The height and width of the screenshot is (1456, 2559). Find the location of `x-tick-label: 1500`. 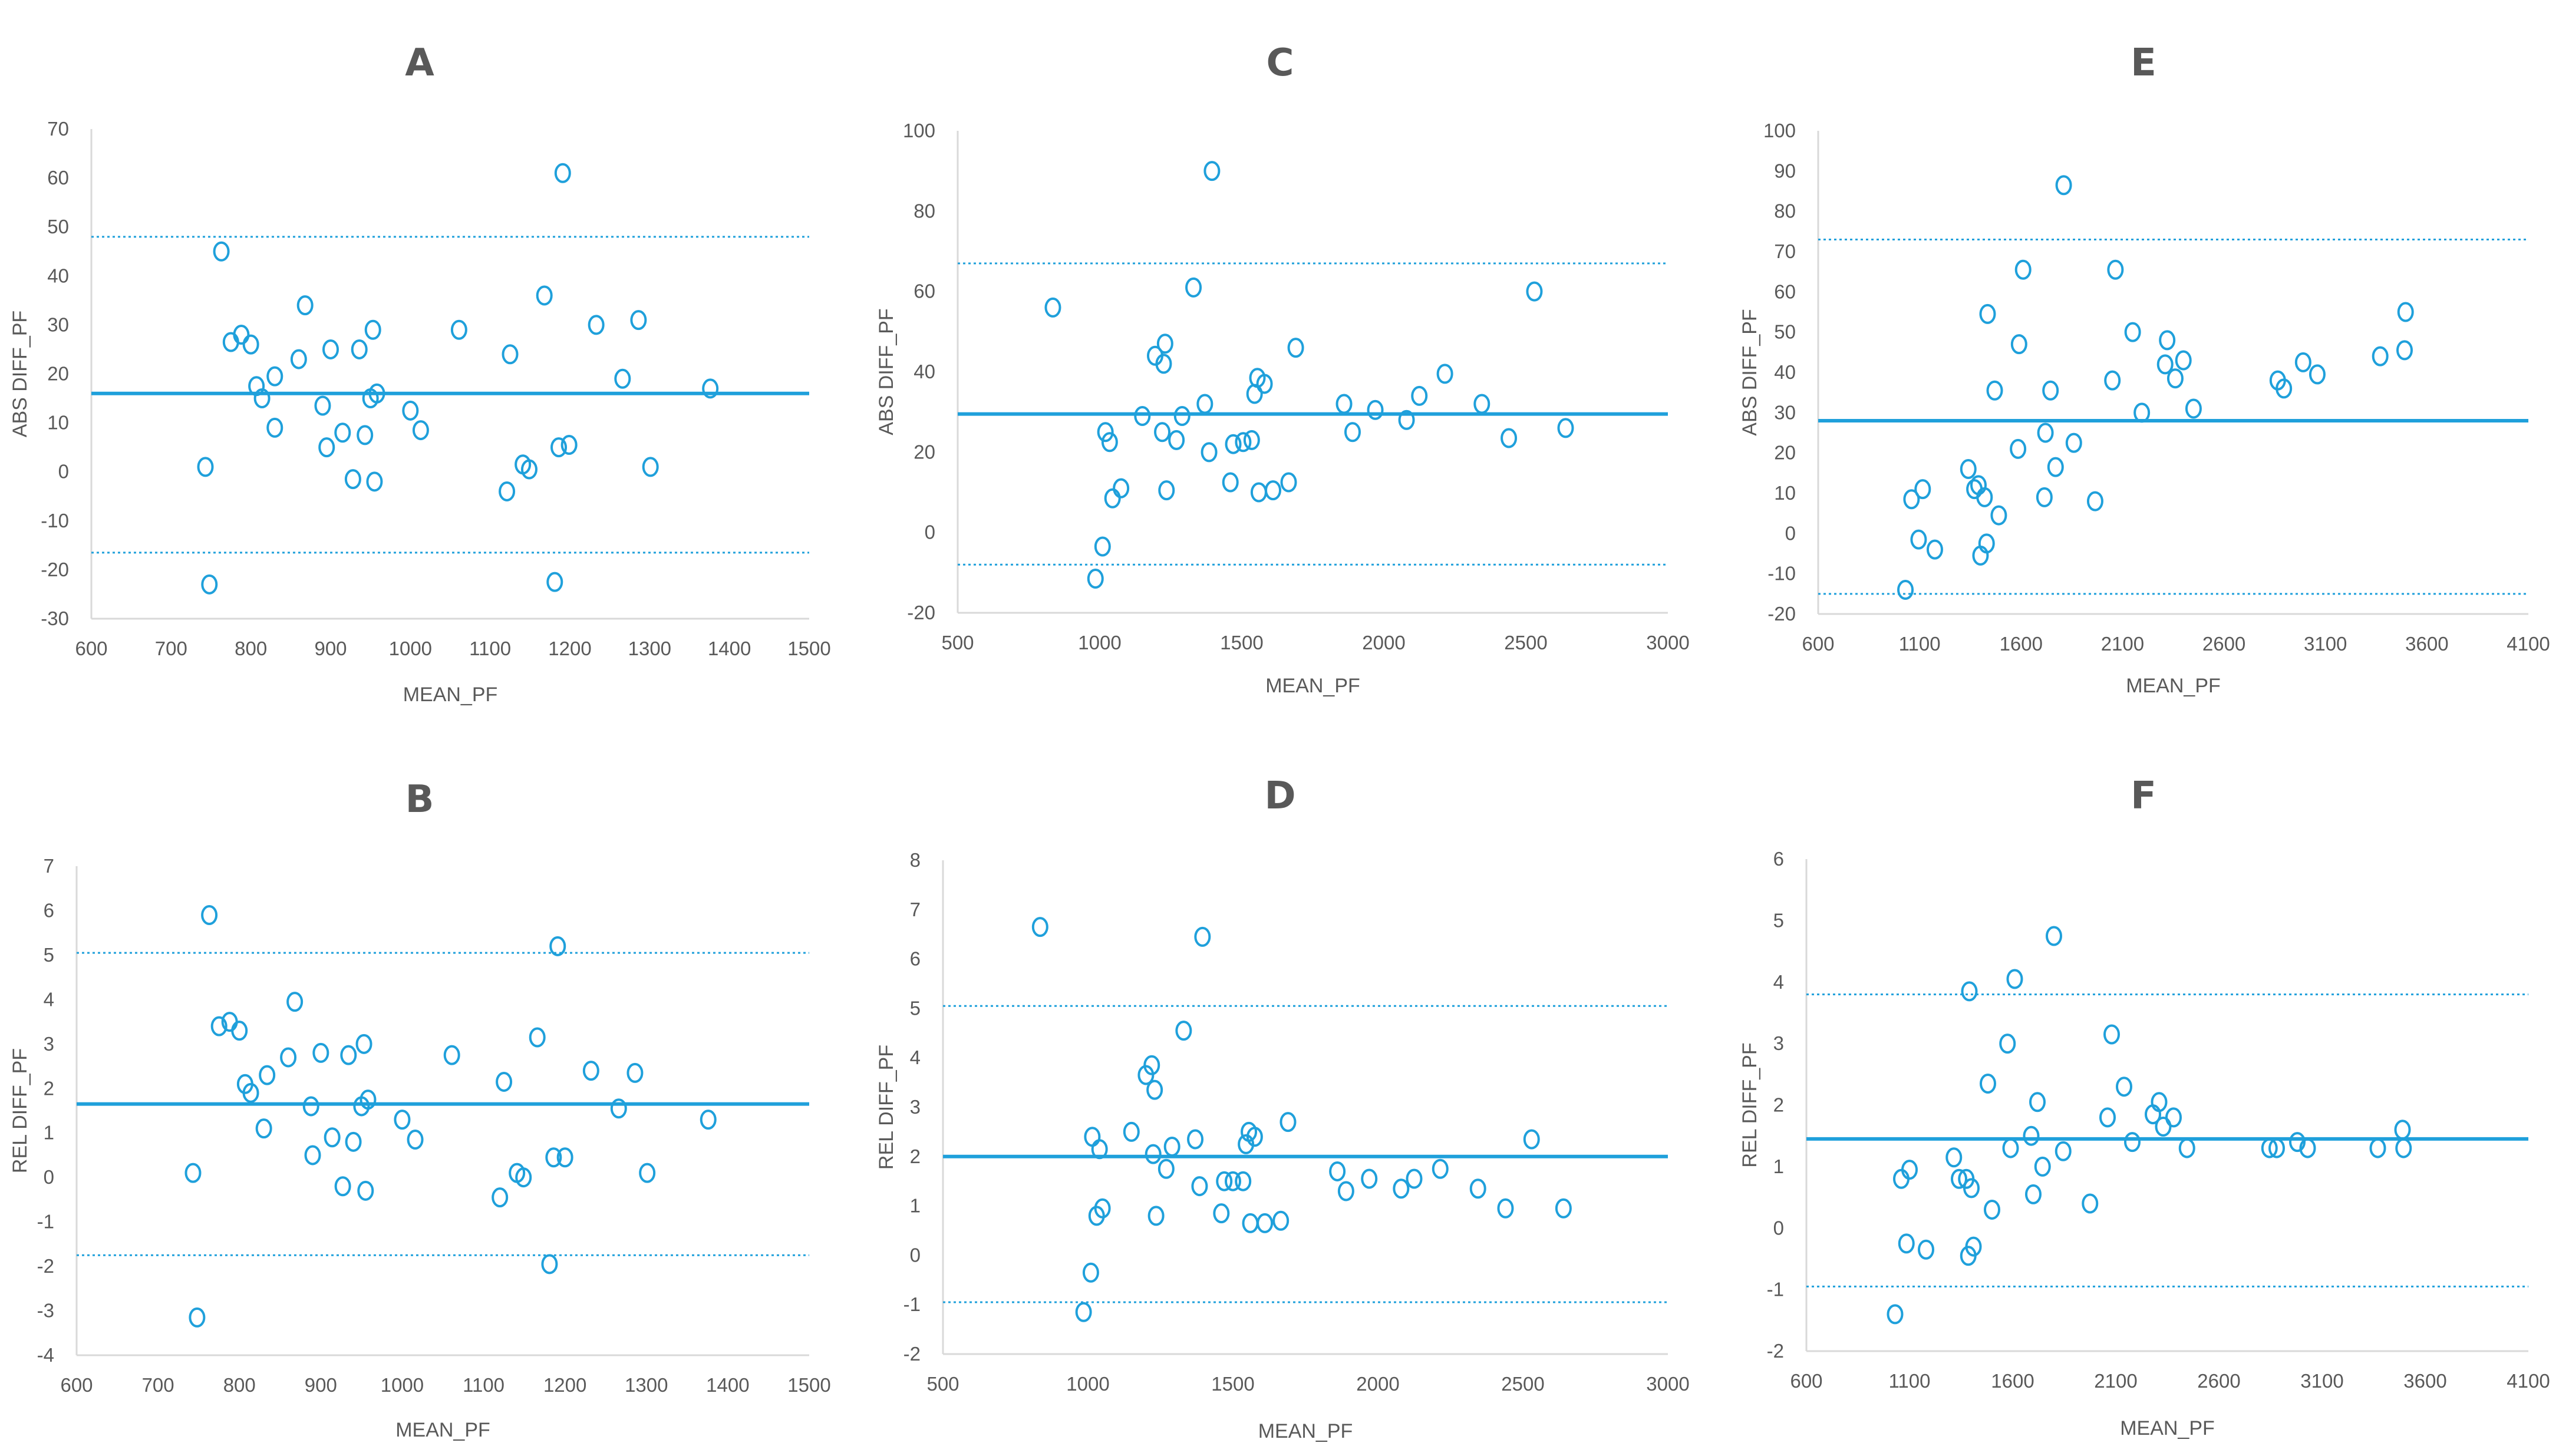

x-tick-label: 1500 is located at coordinates (1241, 642).